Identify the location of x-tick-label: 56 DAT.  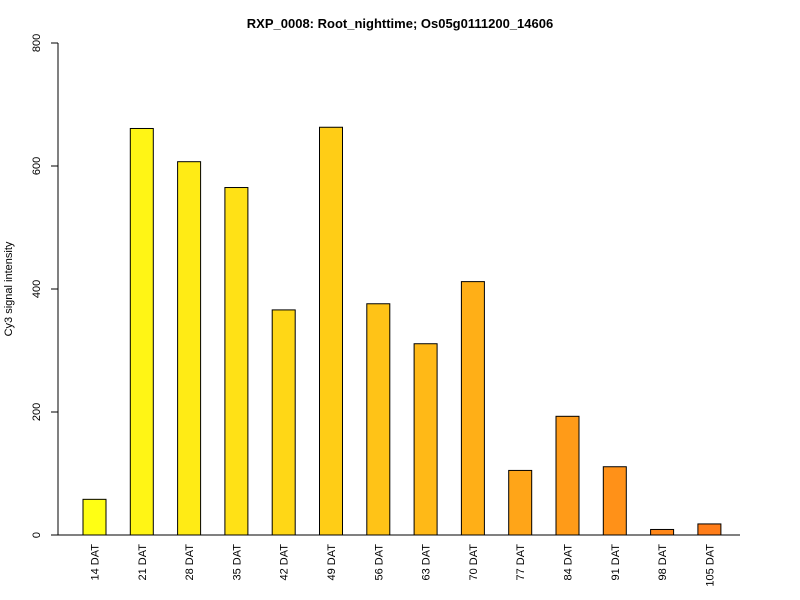
(379, 562).